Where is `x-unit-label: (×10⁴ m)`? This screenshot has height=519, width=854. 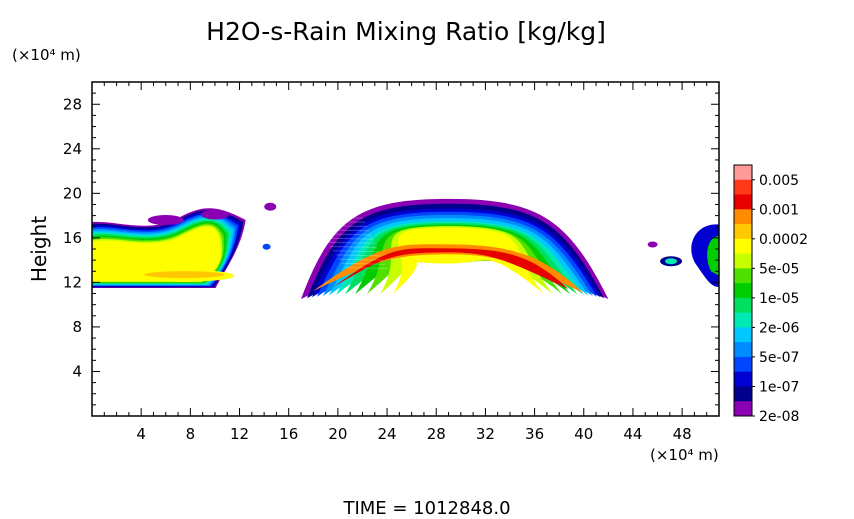 x-unit-label: (×10⁴ m) is located at coordinates (684, 455).